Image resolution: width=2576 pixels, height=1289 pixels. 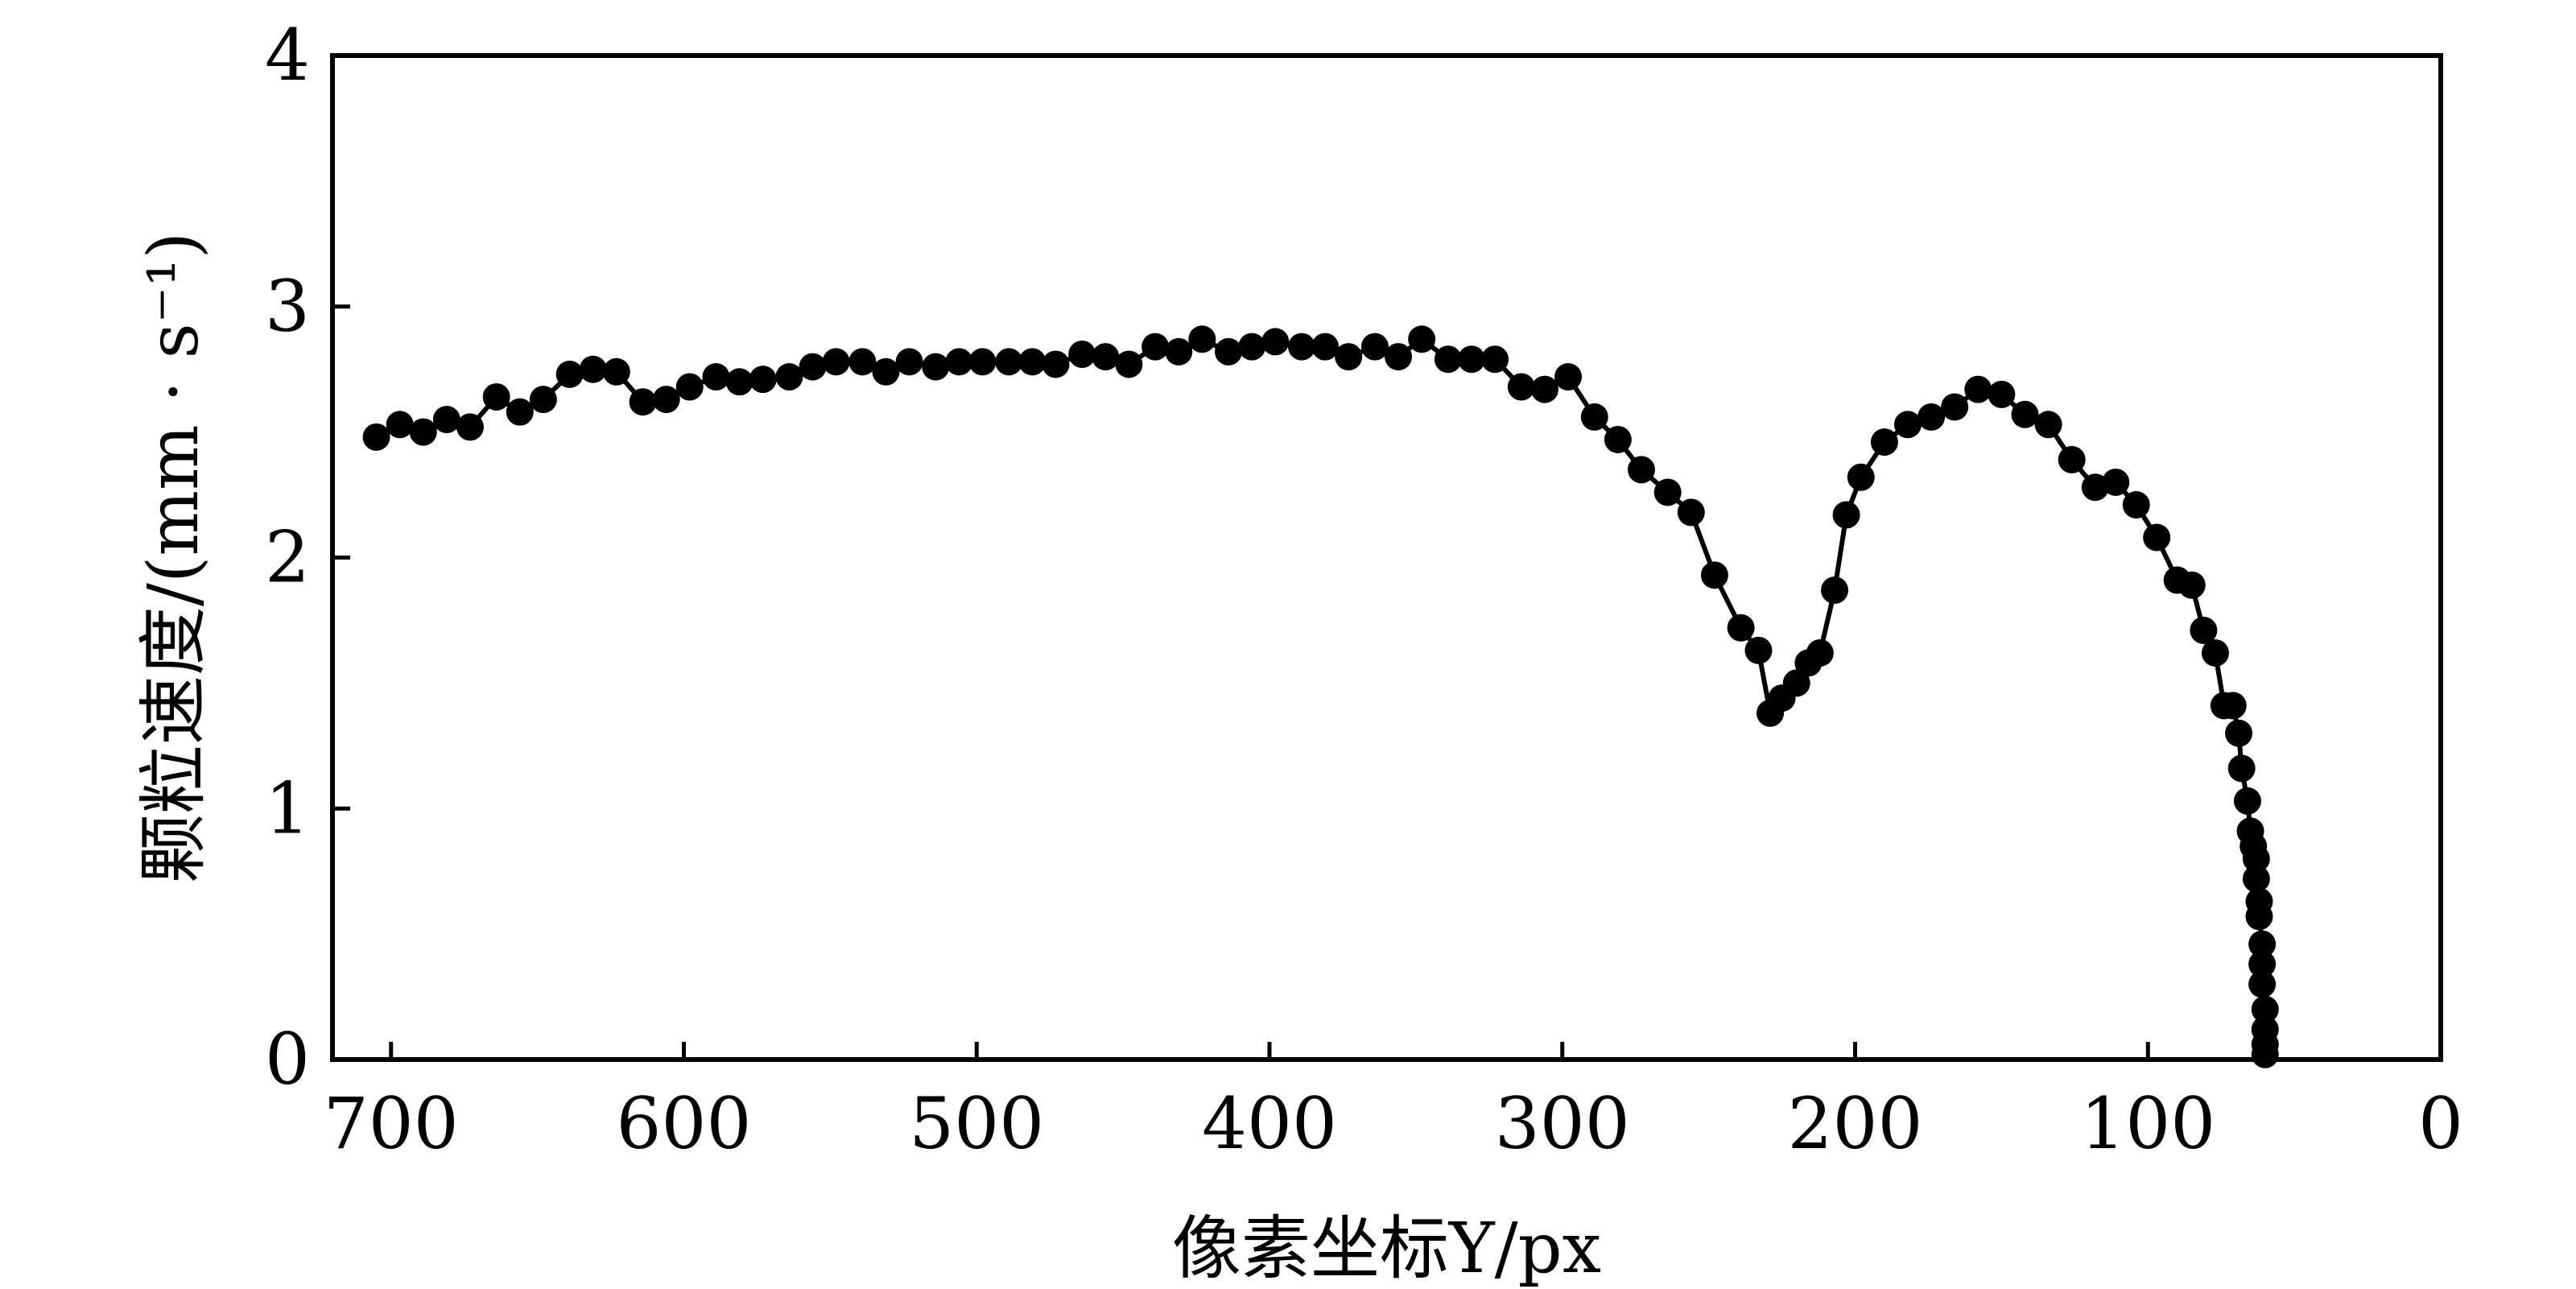 What do you see at coordinates (1386, 1248) in the screenshot?
I see `x-axis-title: 像素坐标Y/px` at bounding box center [1386, 1248].